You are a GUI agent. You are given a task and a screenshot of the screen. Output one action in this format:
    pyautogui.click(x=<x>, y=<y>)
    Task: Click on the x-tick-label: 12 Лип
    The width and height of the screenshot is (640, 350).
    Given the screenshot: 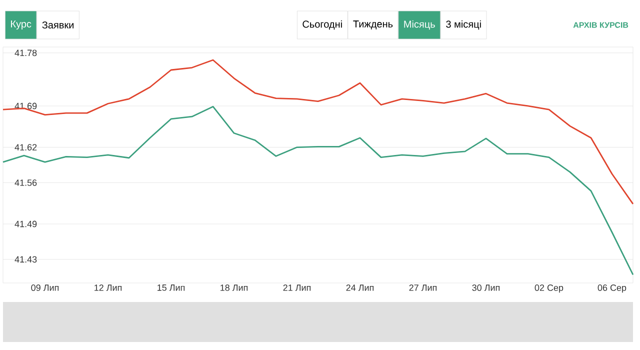 What is the action you would take?
    pyautogui.click(x=108, y=287)
    